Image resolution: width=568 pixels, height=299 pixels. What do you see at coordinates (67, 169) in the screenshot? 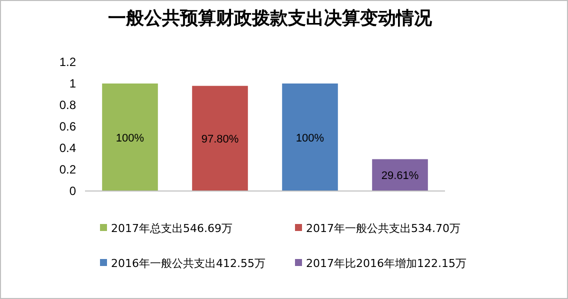
I see `y-tick-label: 0.2` at bounding box center [67, 169].